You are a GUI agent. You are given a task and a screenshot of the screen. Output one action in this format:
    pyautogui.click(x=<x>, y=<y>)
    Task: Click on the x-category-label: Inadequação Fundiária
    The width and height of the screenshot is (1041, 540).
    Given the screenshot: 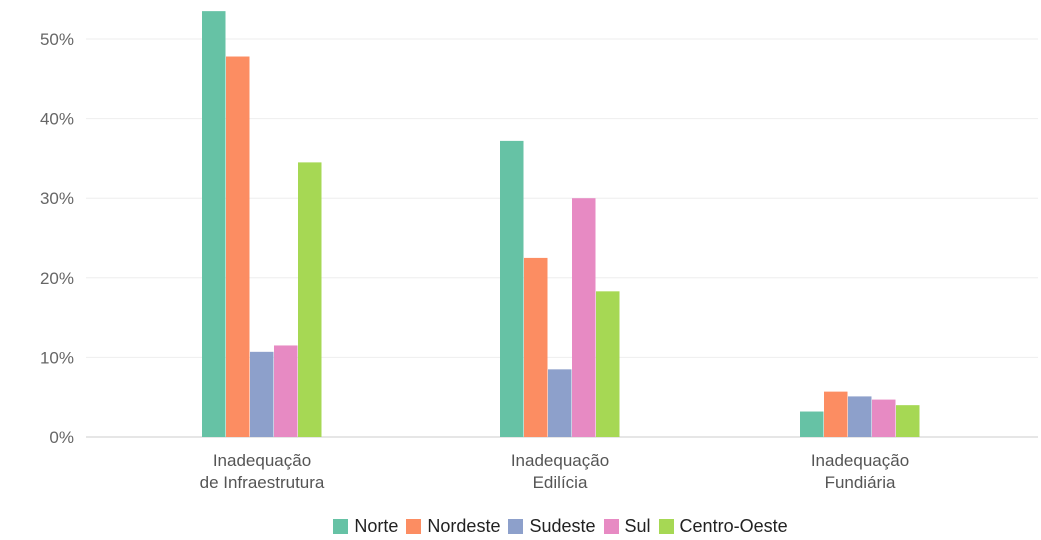 What is the action you would take?
    pyautogui.click(x=860, y=471)
    